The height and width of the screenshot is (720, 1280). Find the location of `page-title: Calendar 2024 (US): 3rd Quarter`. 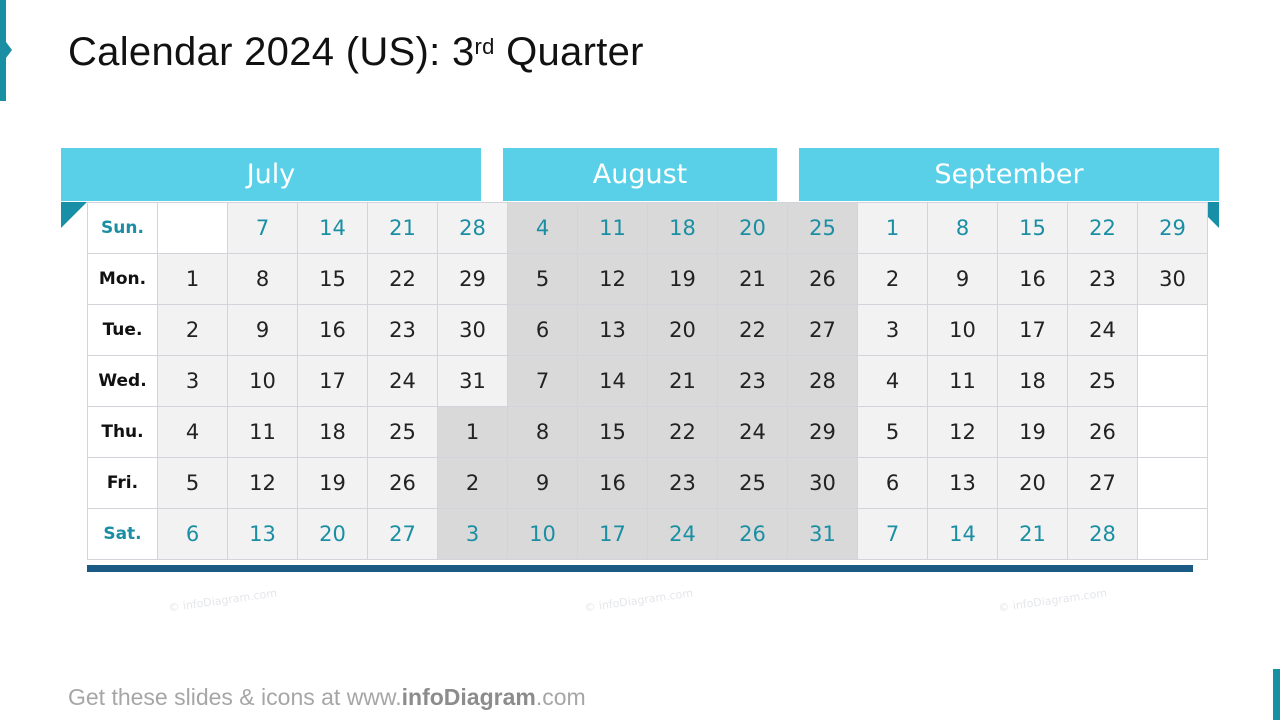

page-title: Calendar 2024 (US): 3rd Quarter is located at coordinates (356, 52).